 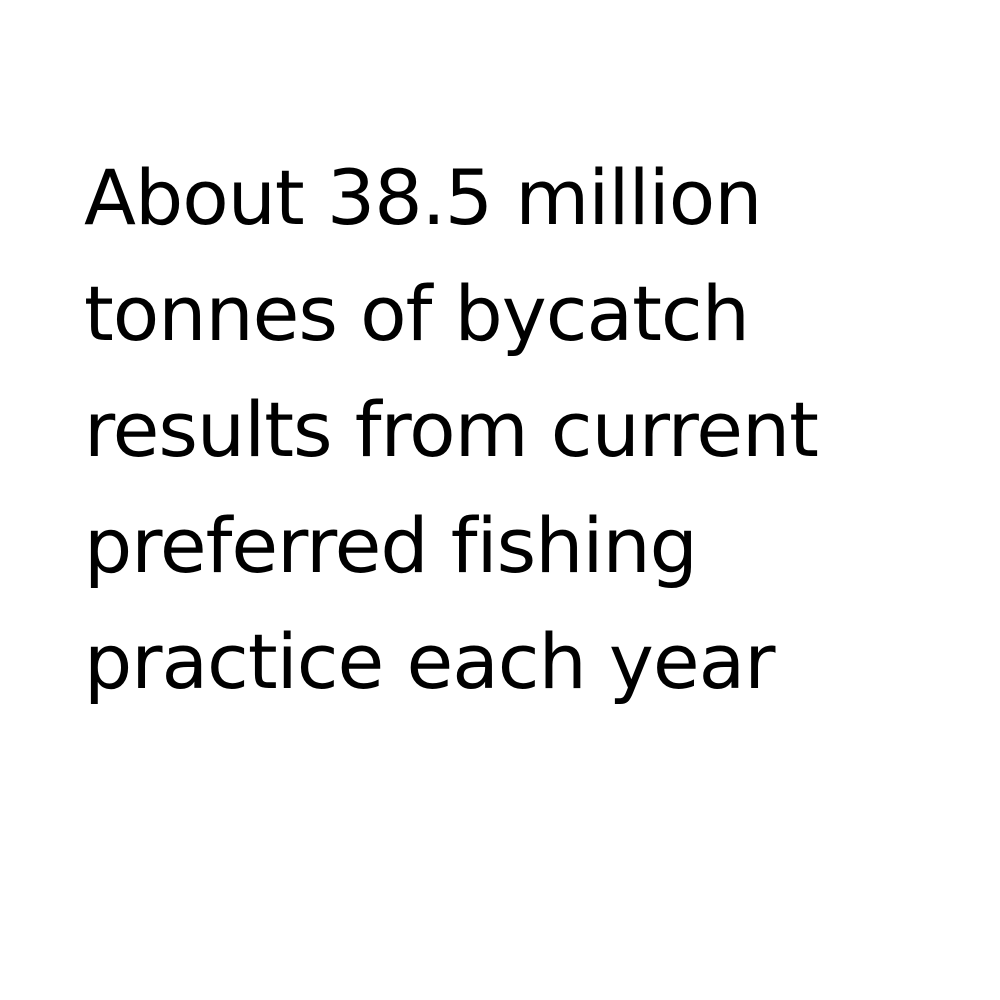 What do you see at coordinates (429, 661) in the screenshot?
I see `statement-line-5: practice each year` at bounding box center [429, 661].